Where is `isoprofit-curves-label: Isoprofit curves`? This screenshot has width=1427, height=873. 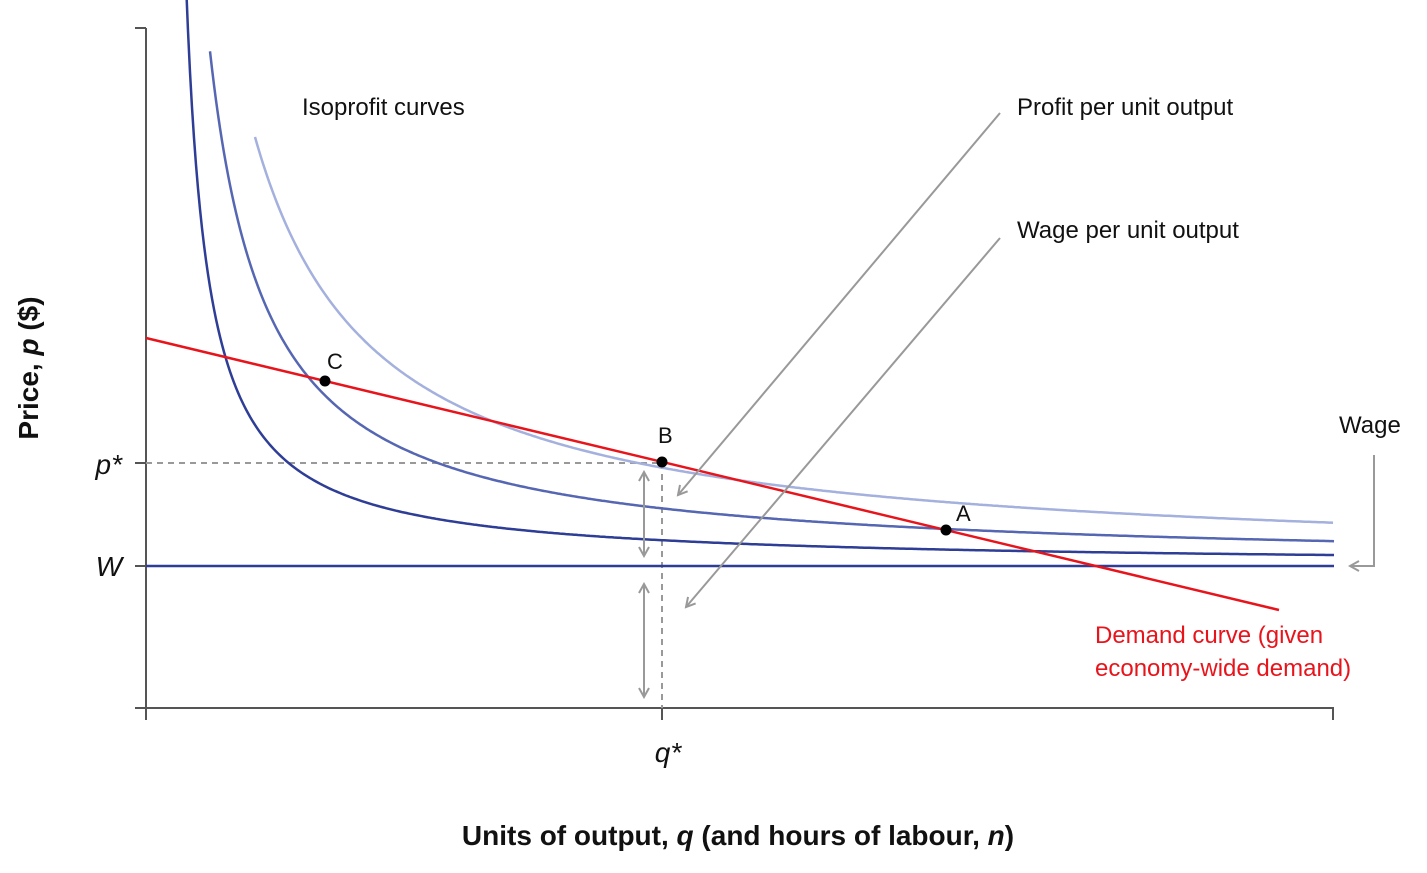
isoprofit-curves-label: Isoprofit curves is located at coordinates (383, 107).